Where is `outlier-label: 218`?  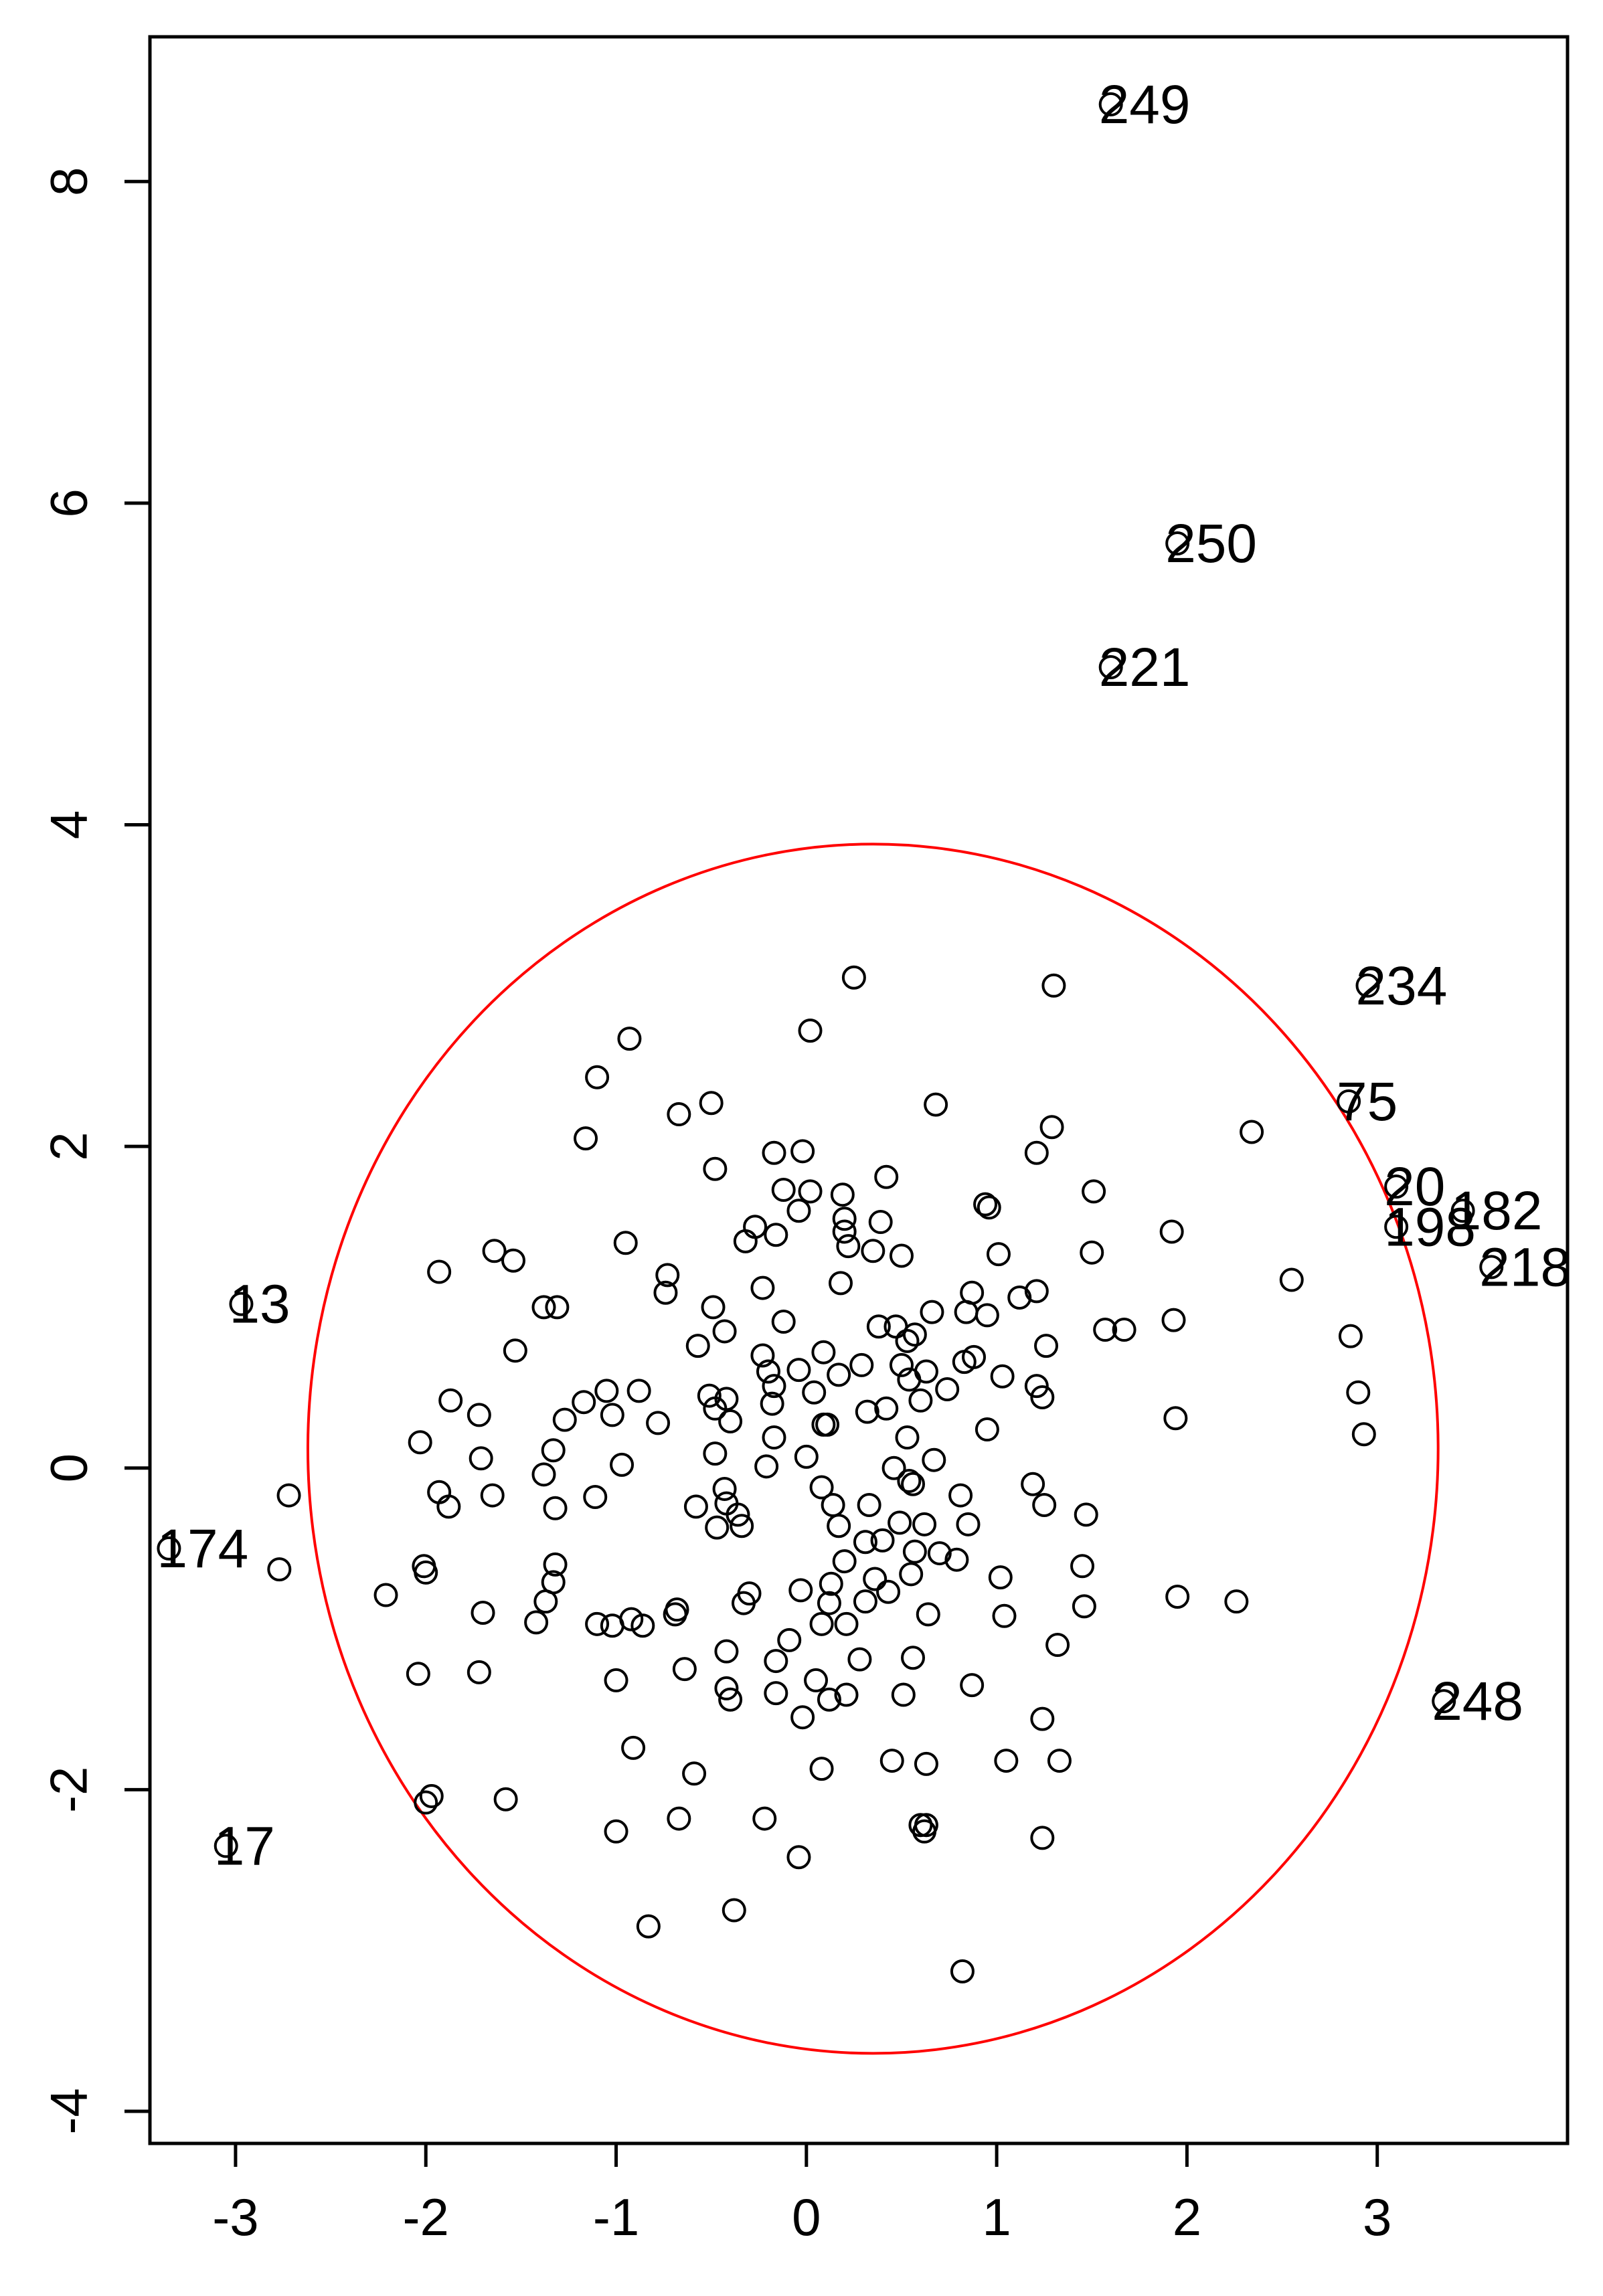 outlier-label: 218 is located at coordinates (1525, 1268).